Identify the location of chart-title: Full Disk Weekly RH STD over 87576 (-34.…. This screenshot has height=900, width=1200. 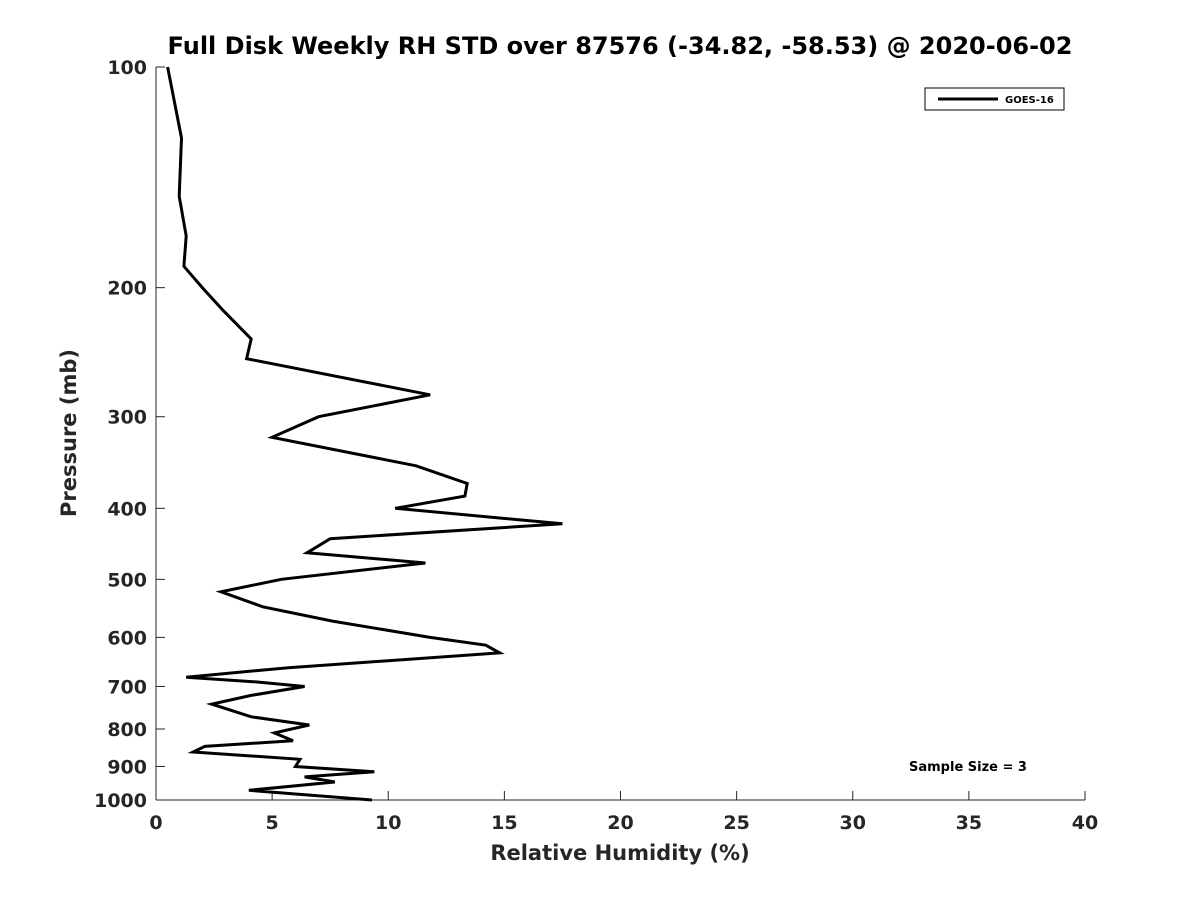
(620, 46).